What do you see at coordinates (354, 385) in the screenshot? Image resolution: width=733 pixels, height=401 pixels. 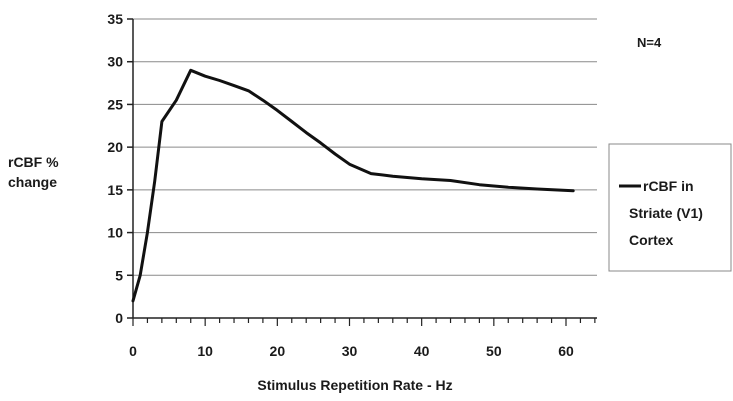 I see `x-axis-label: Stimulus Repetition Rate - Hz` at bounding box center [354, 385].